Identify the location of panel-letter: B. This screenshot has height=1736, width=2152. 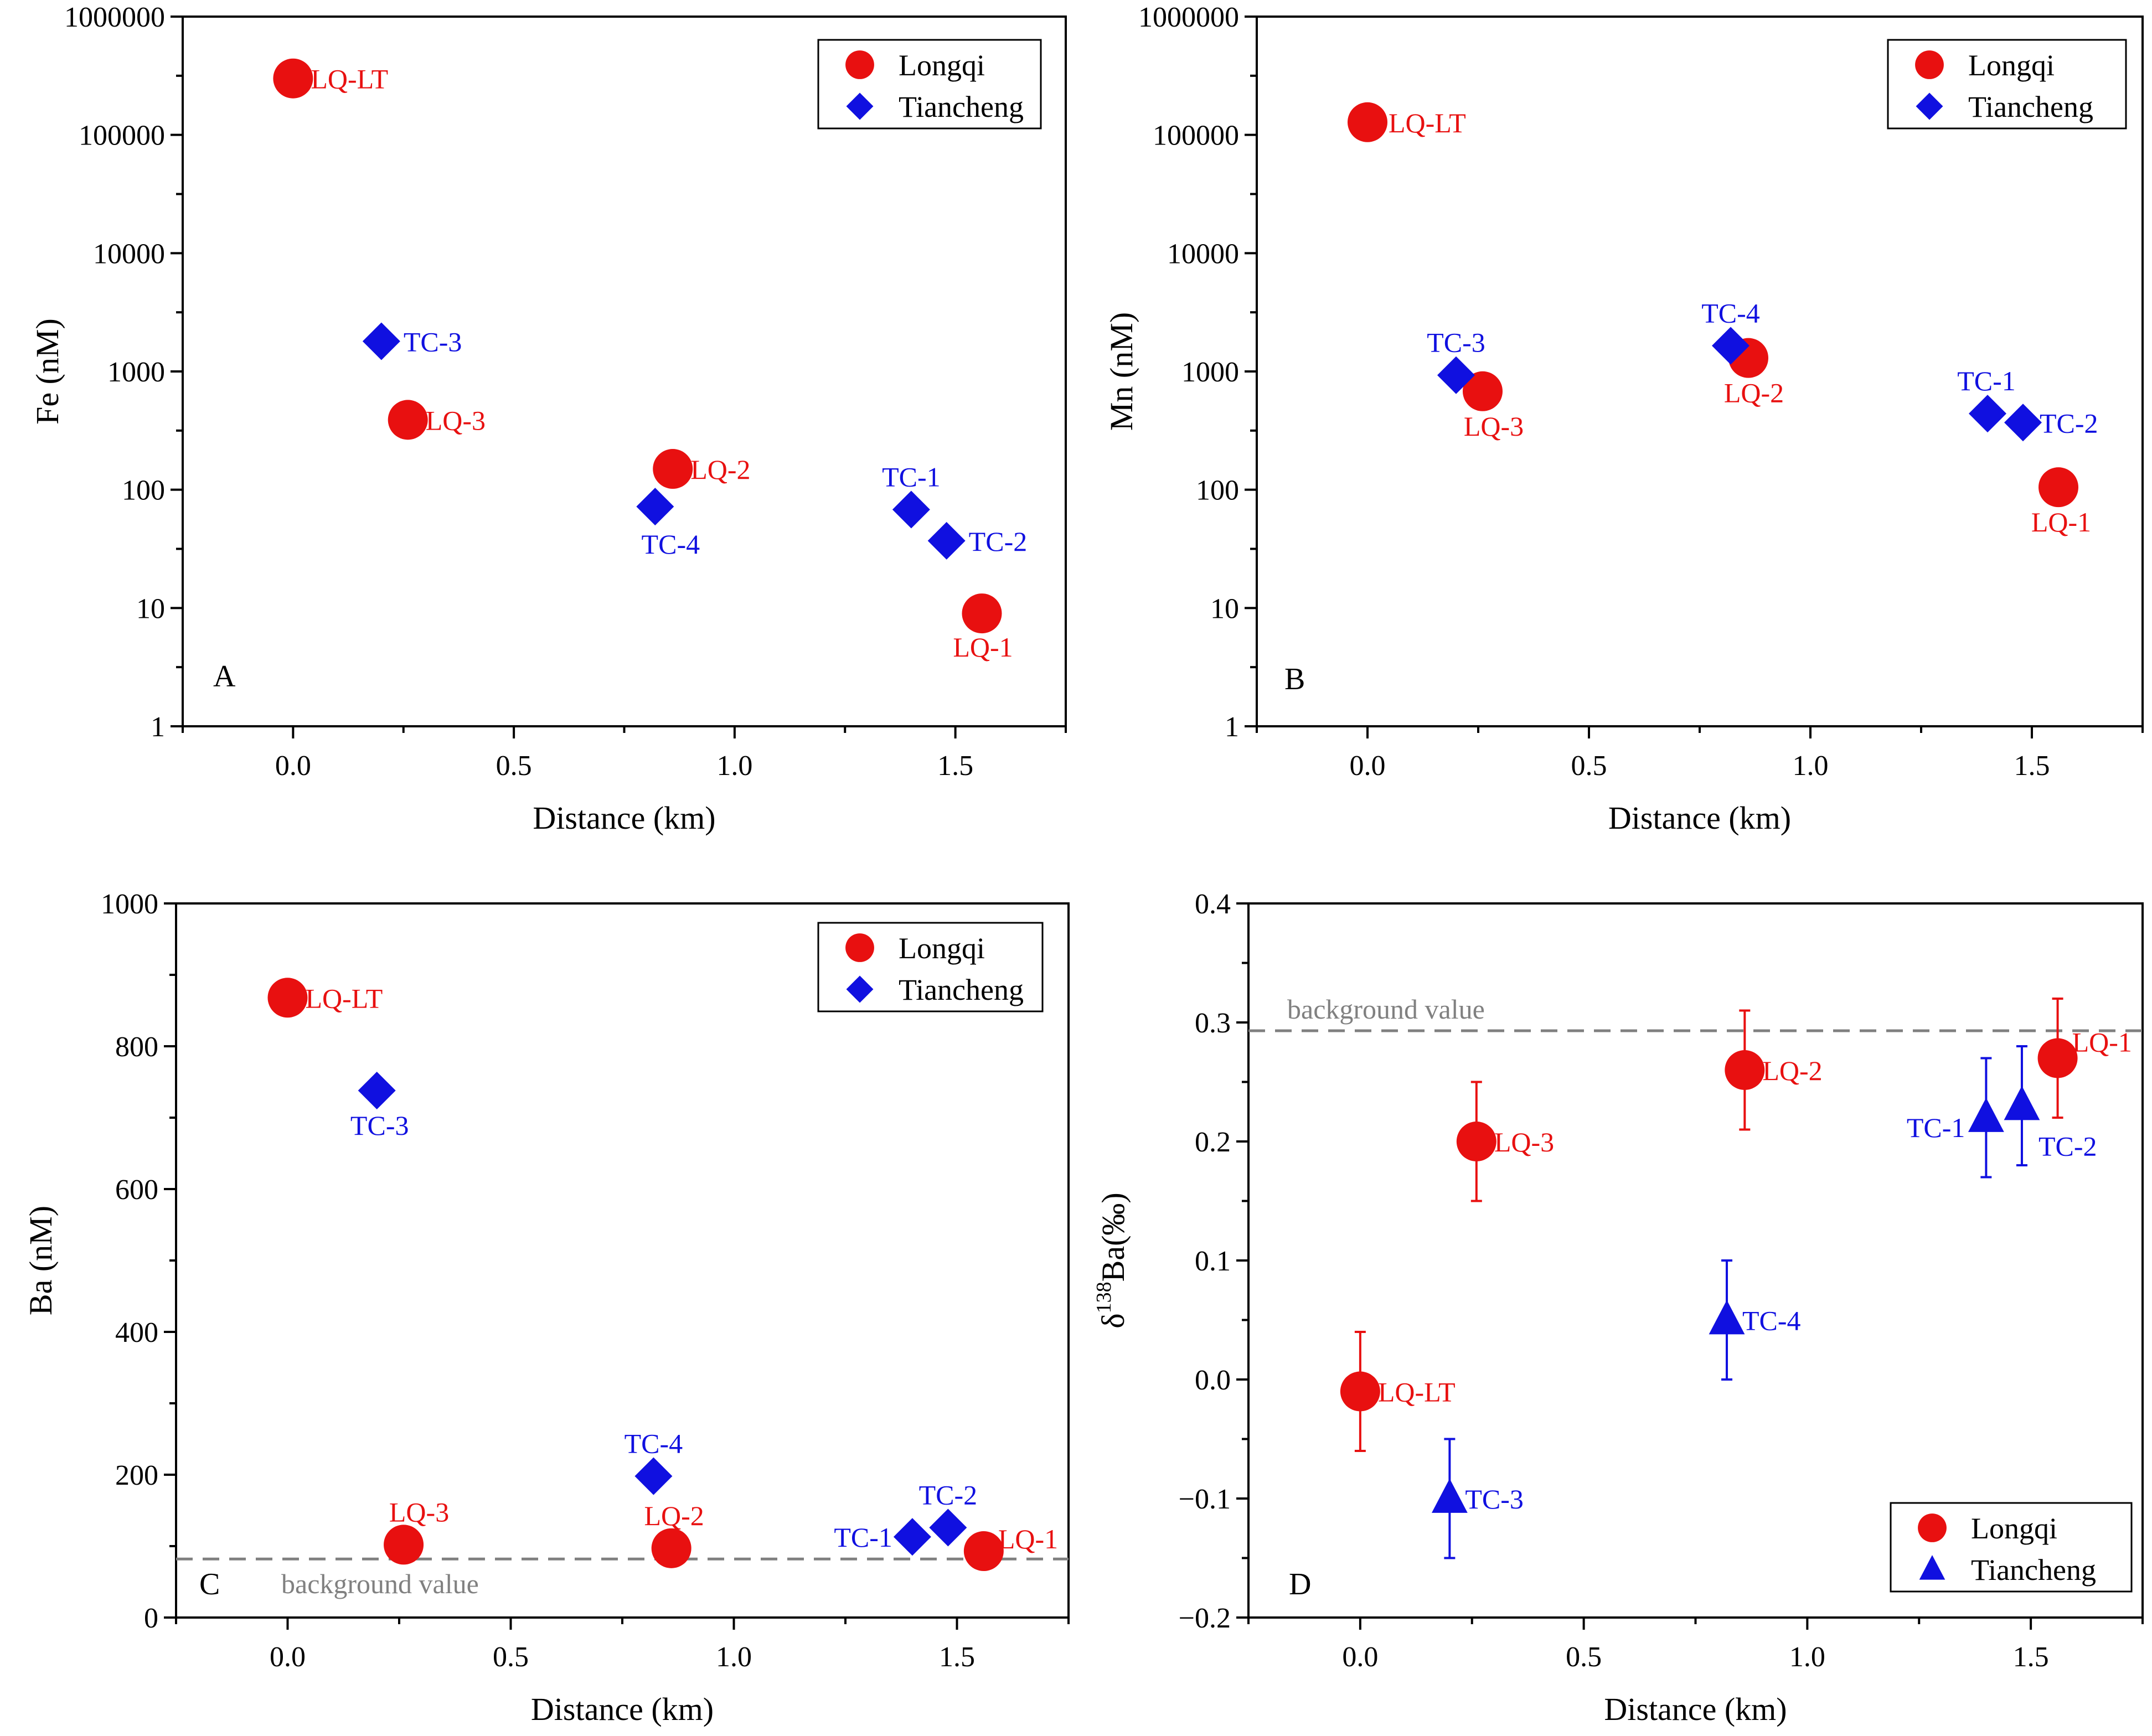
(1295, 679).